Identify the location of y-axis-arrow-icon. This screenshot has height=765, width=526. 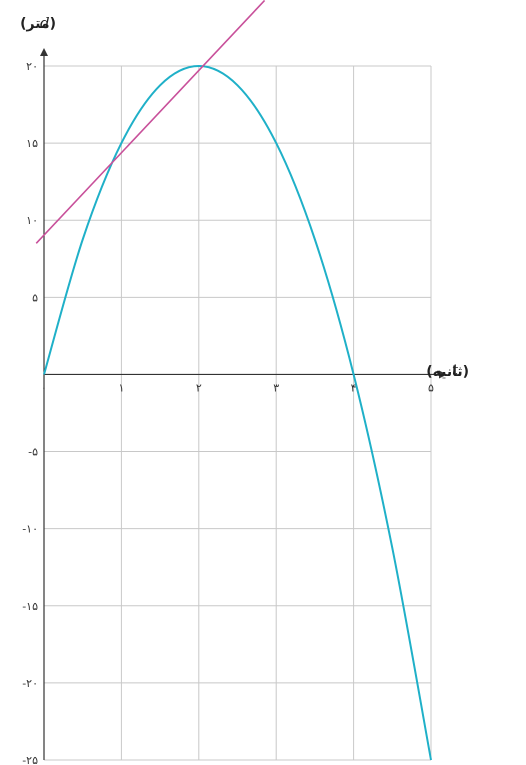
(44, 52).